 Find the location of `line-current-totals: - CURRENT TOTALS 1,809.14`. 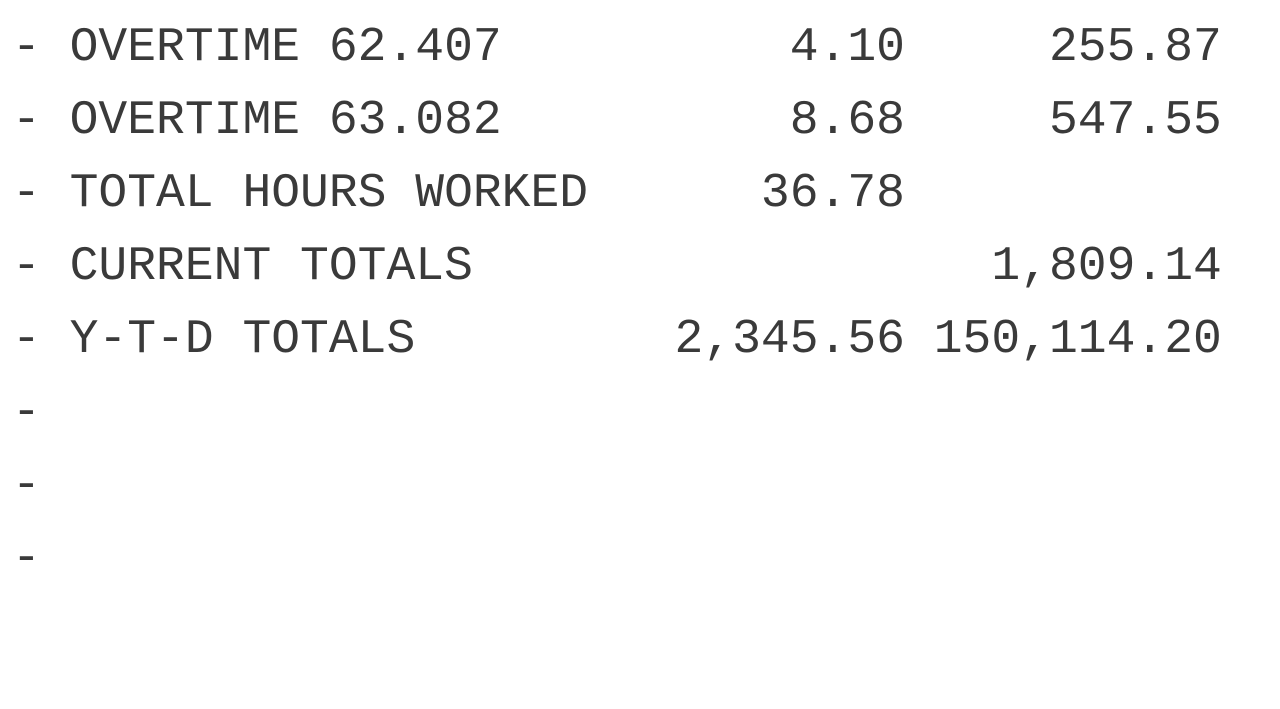

line-current-totals: - CURRENT TOTALS 1,809.14 is located at coordinates (617, 267).